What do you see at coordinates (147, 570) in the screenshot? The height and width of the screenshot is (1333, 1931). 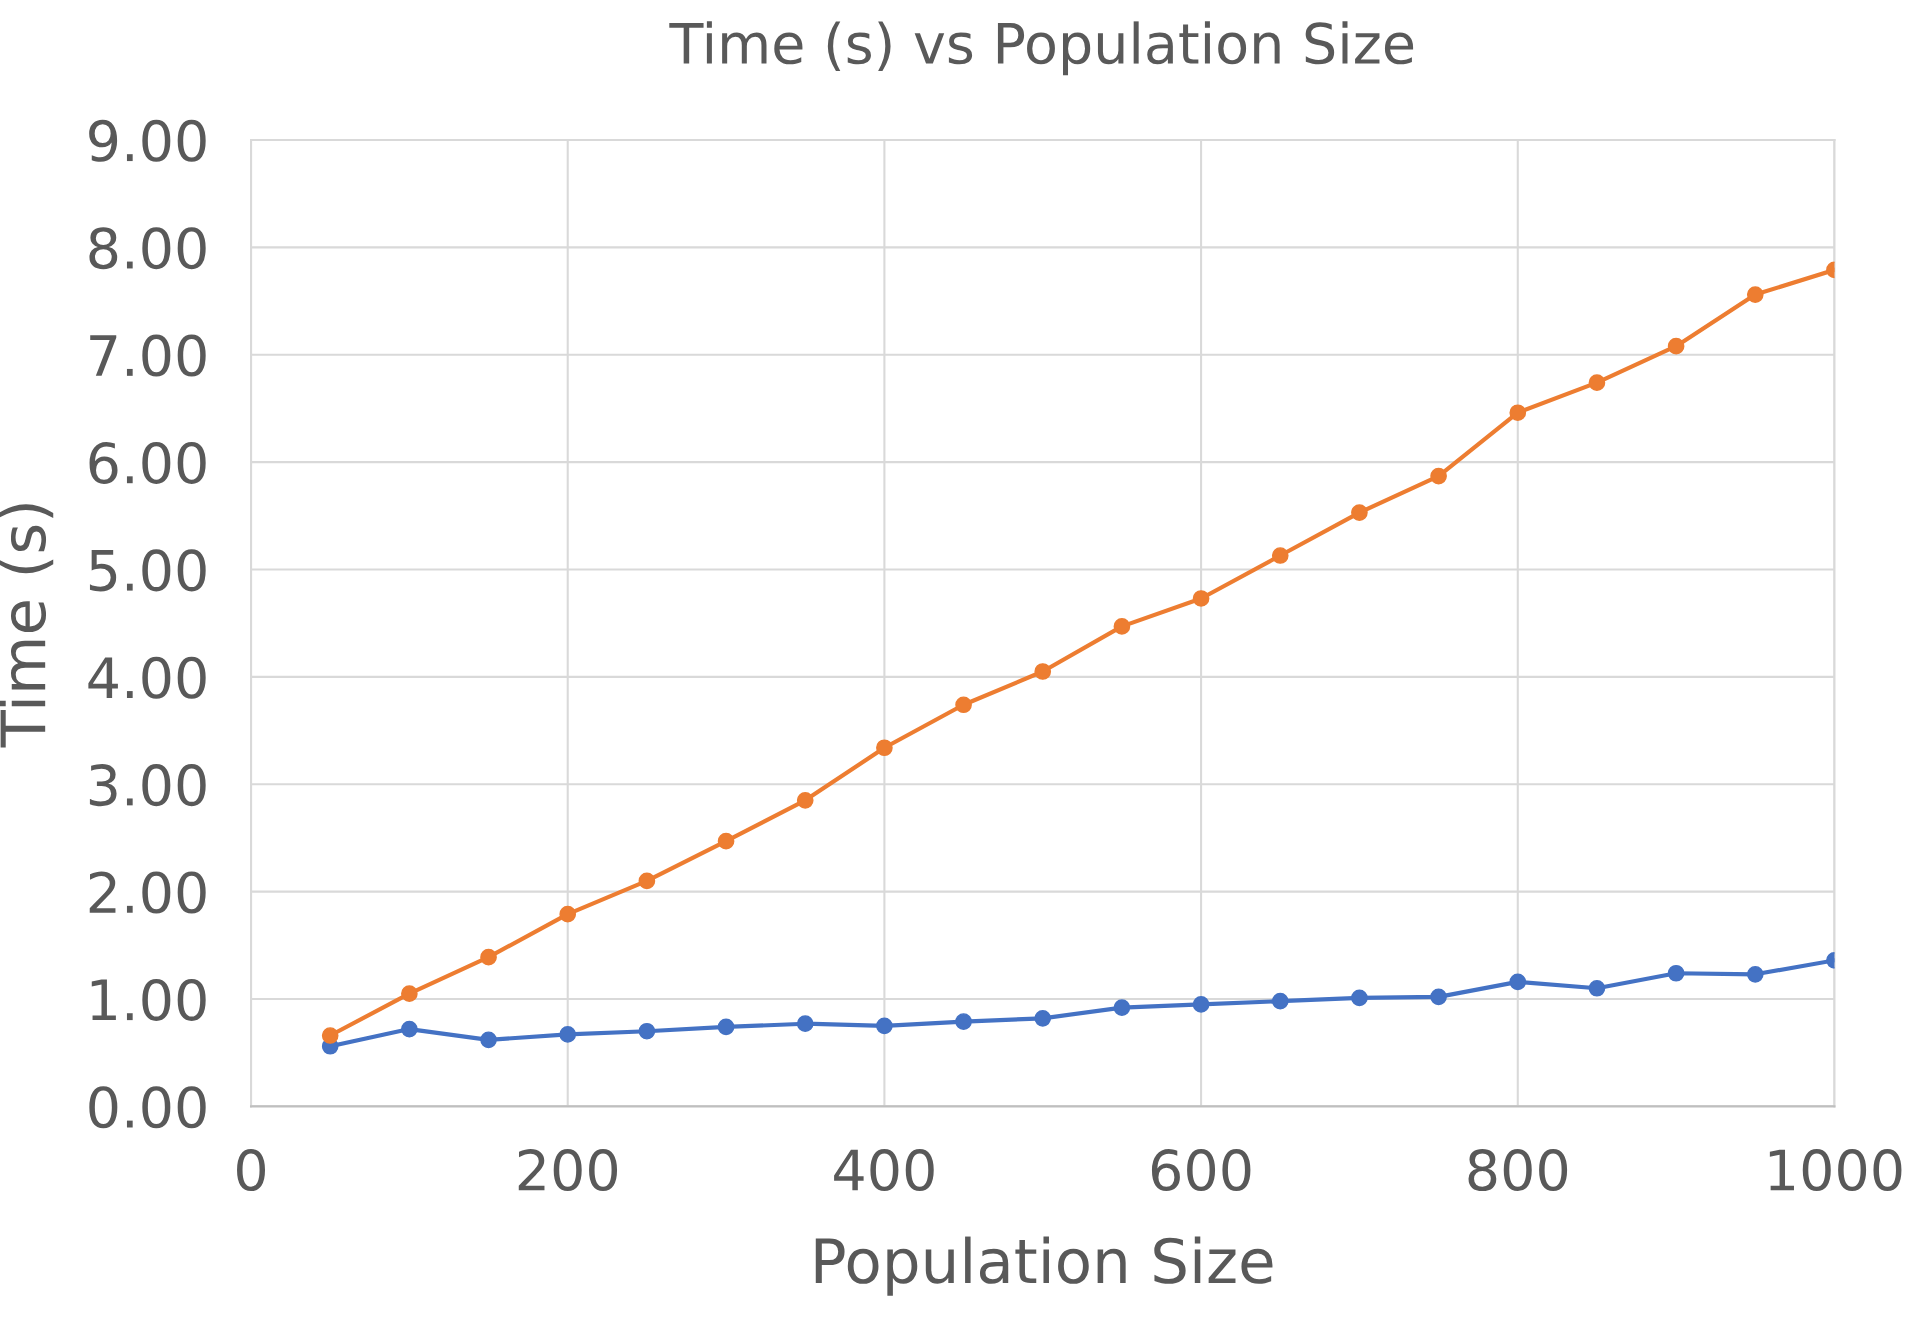 I see `y-tick-label: 5.00` at bounding box center [147, 570].